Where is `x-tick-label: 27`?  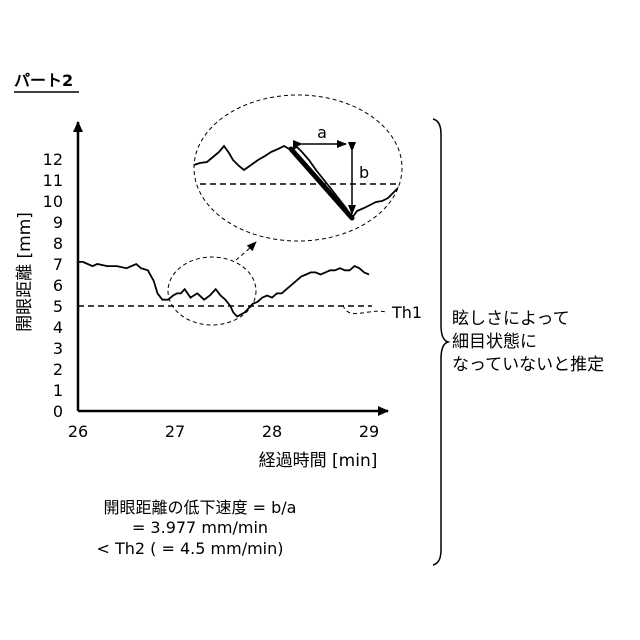
x-tick-label: 27 is located at coordinates (175, 431).